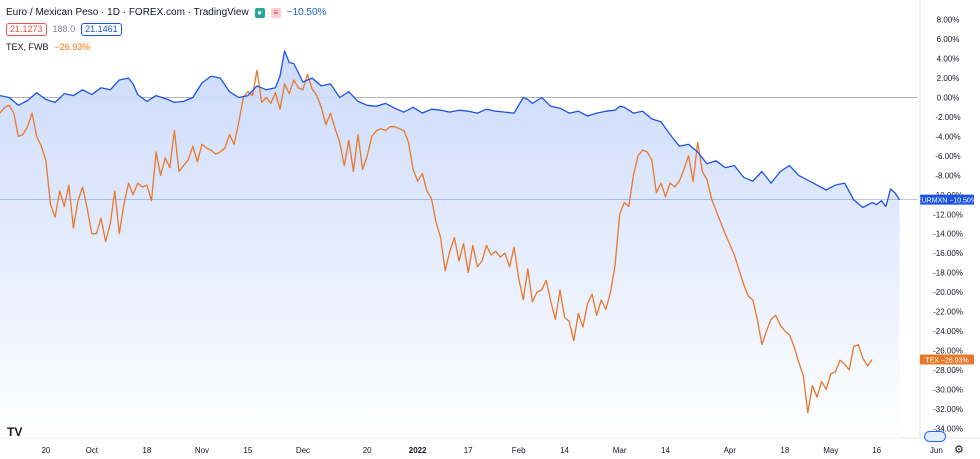  What do you see at coordinates (948, 389) in the screenshot?
I see `y-tick-label: -30.00%` at bounding box center [948, 389].